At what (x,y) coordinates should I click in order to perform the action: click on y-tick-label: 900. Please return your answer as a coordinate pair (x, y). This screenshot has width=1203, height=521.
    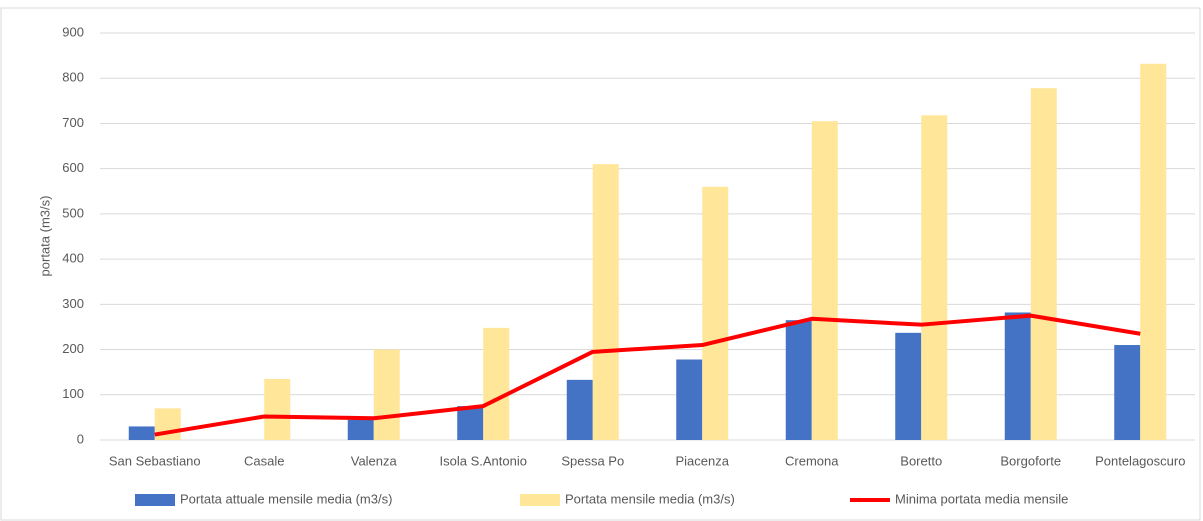
    Looking at the image, I should click on (73, 31).